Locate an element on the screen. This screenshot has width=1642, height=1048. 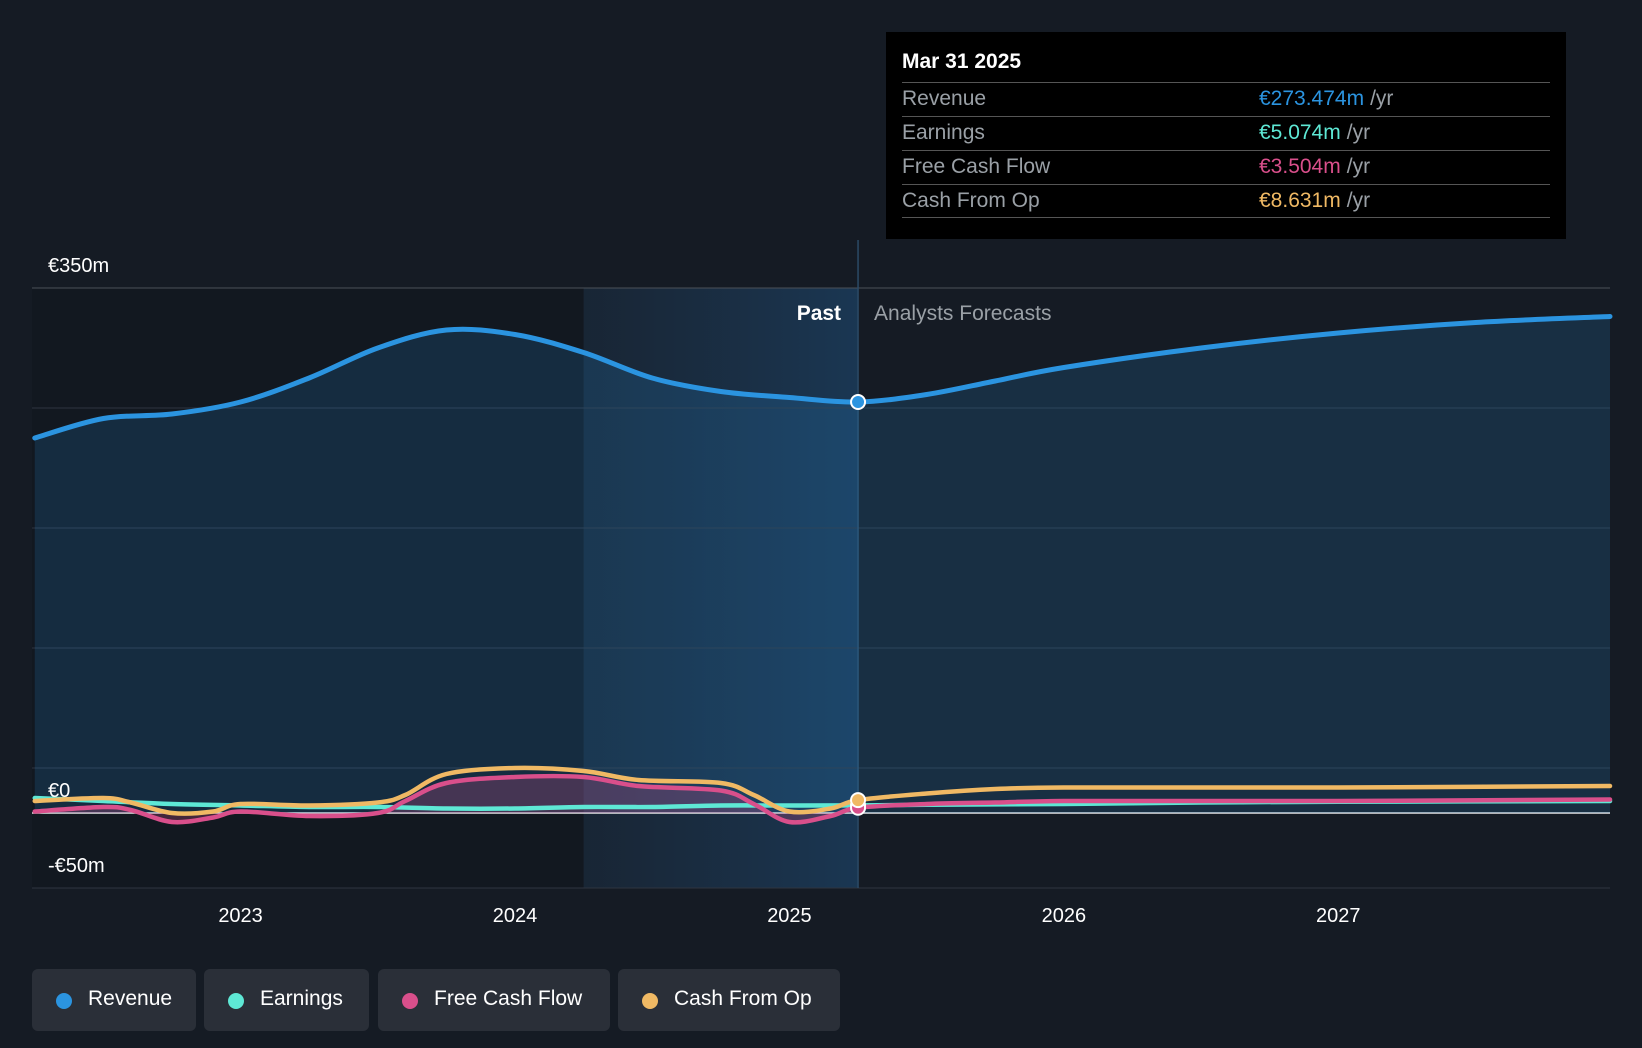
forecast-label: Analysts Forecasts is located at coordinates (962, 313).